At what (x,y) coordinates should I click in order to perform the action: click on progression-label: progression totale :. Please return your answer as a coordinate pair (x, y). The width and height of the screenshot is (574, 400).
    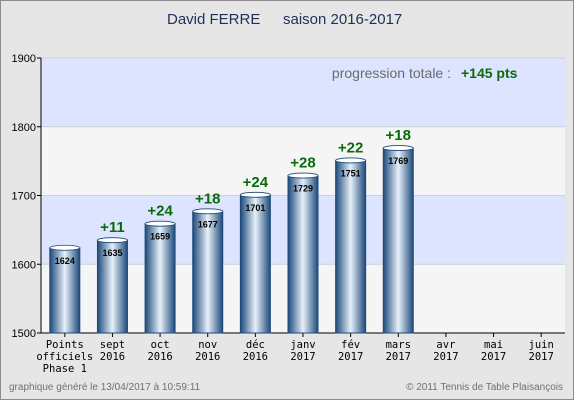
    Looking at the image, I should click on (391, 73).